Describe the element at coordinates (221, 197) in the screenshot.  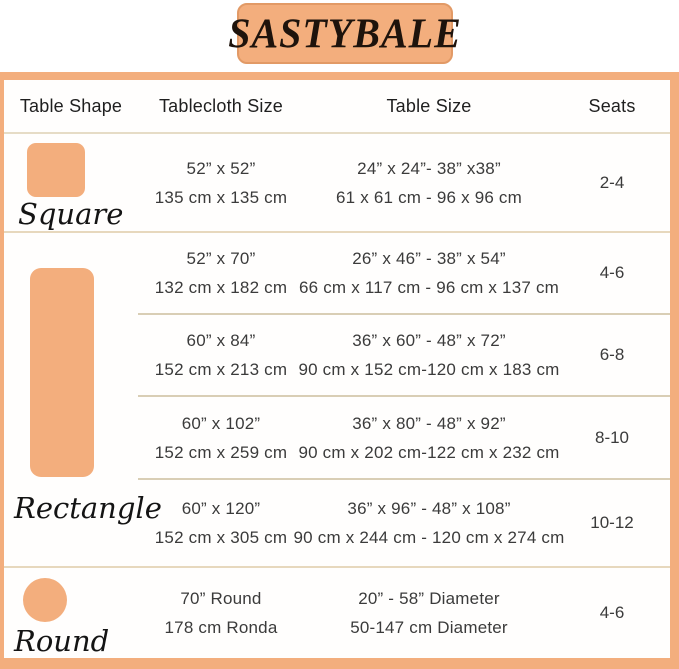
I see `size-cm: 135 cm x 135 cm` at that location.